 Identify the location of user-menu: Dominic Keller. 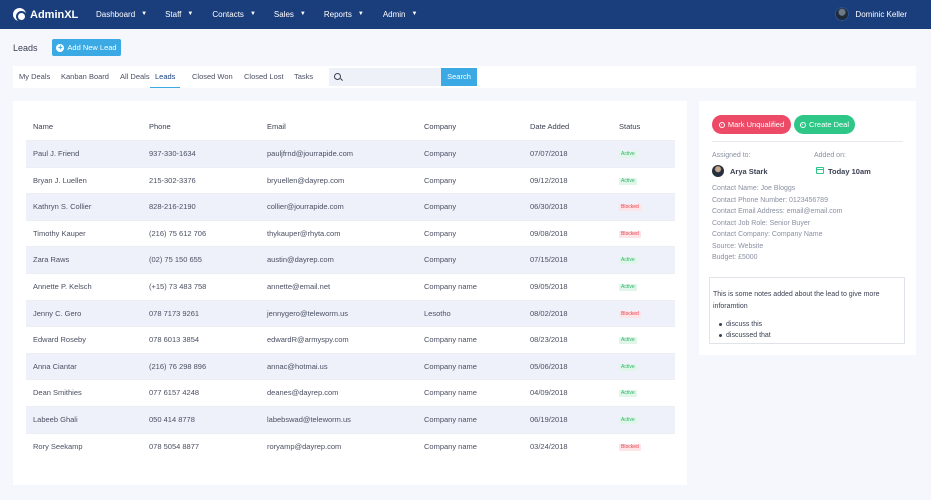
(871, 14).